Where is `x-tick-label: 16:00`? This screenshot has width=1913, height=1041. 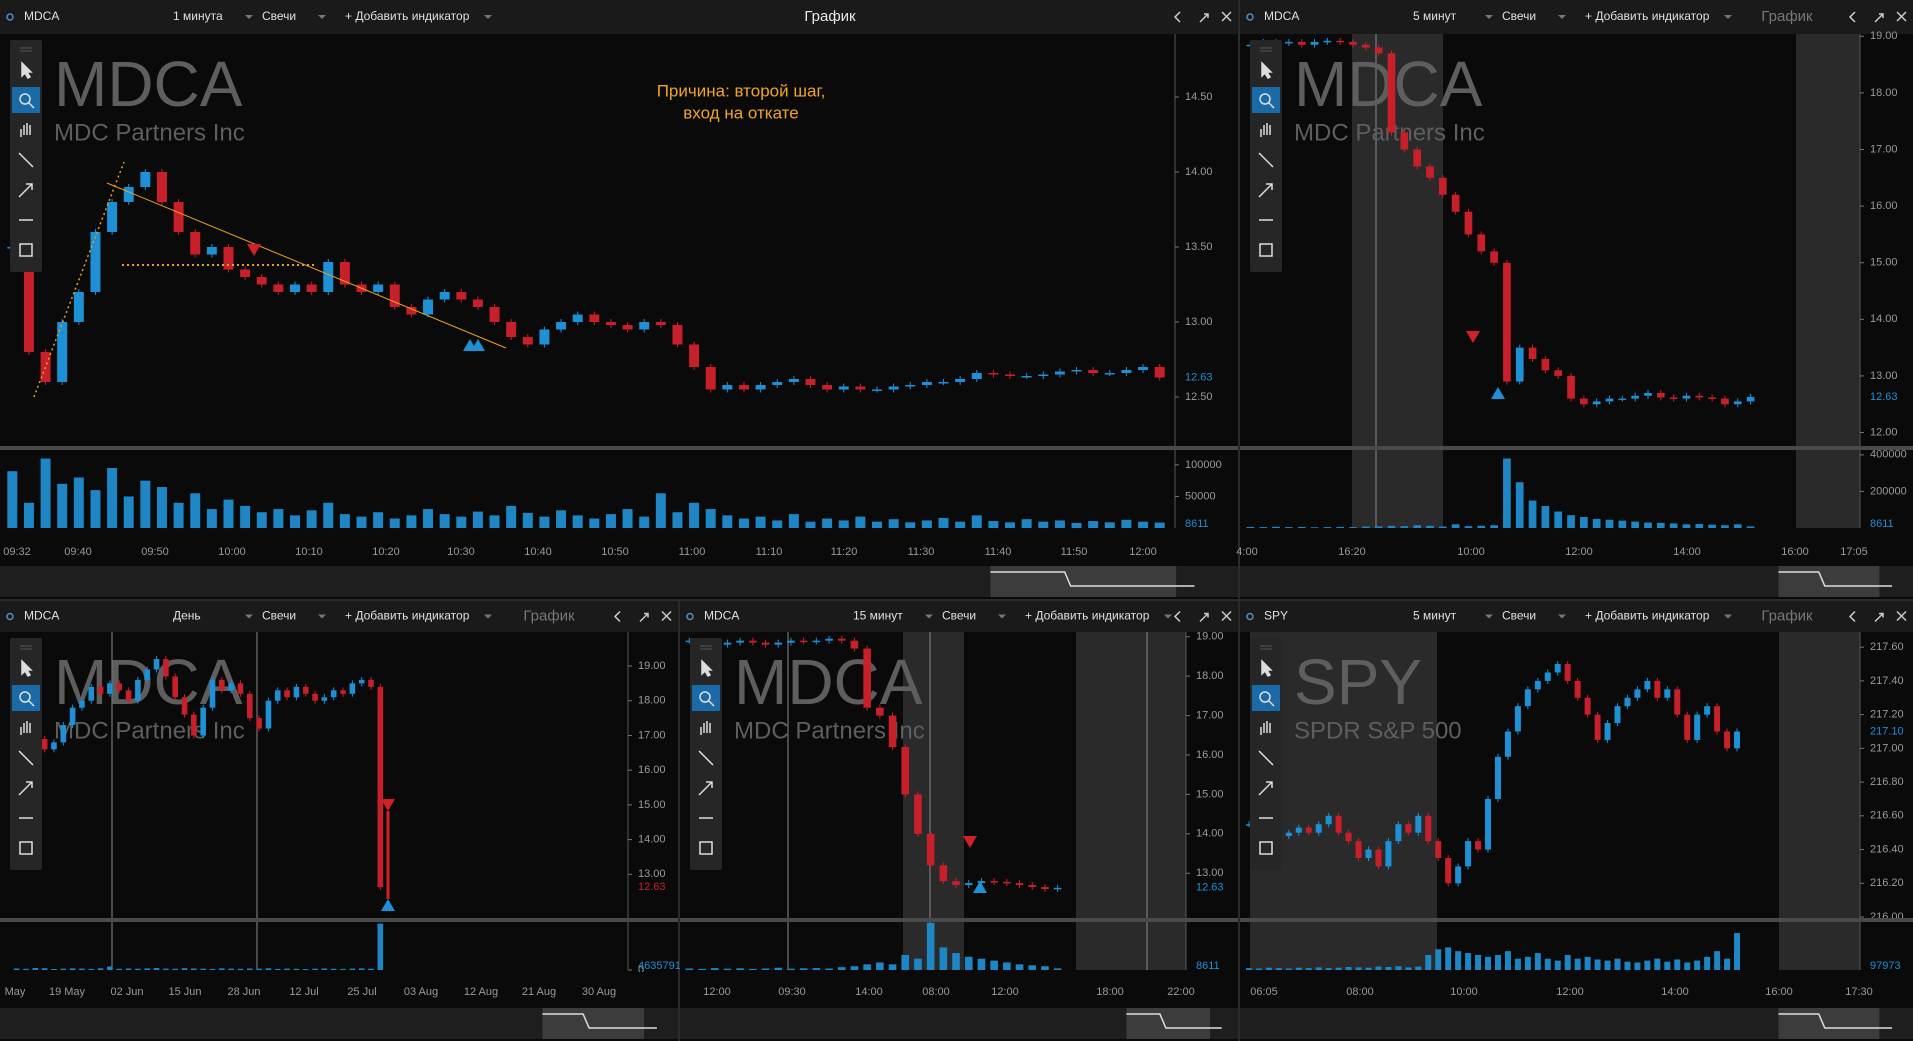
x-tick-label: 16:00 is located at coordinates (1795, 552).